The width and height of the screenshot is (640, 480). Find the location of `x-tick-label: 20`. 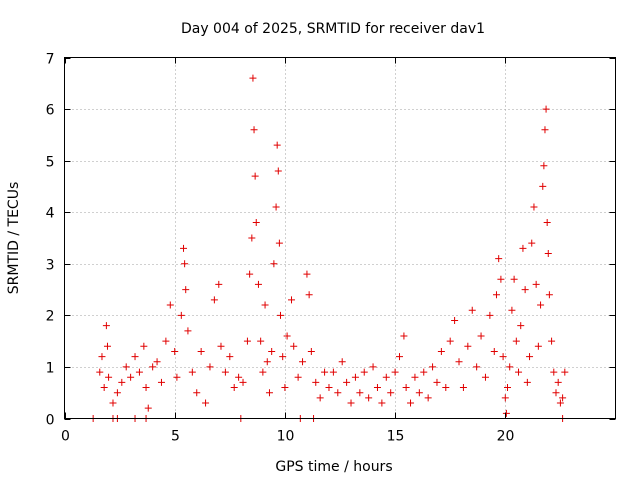

x-tick-label: 20 is located at coordinates (506, 437).